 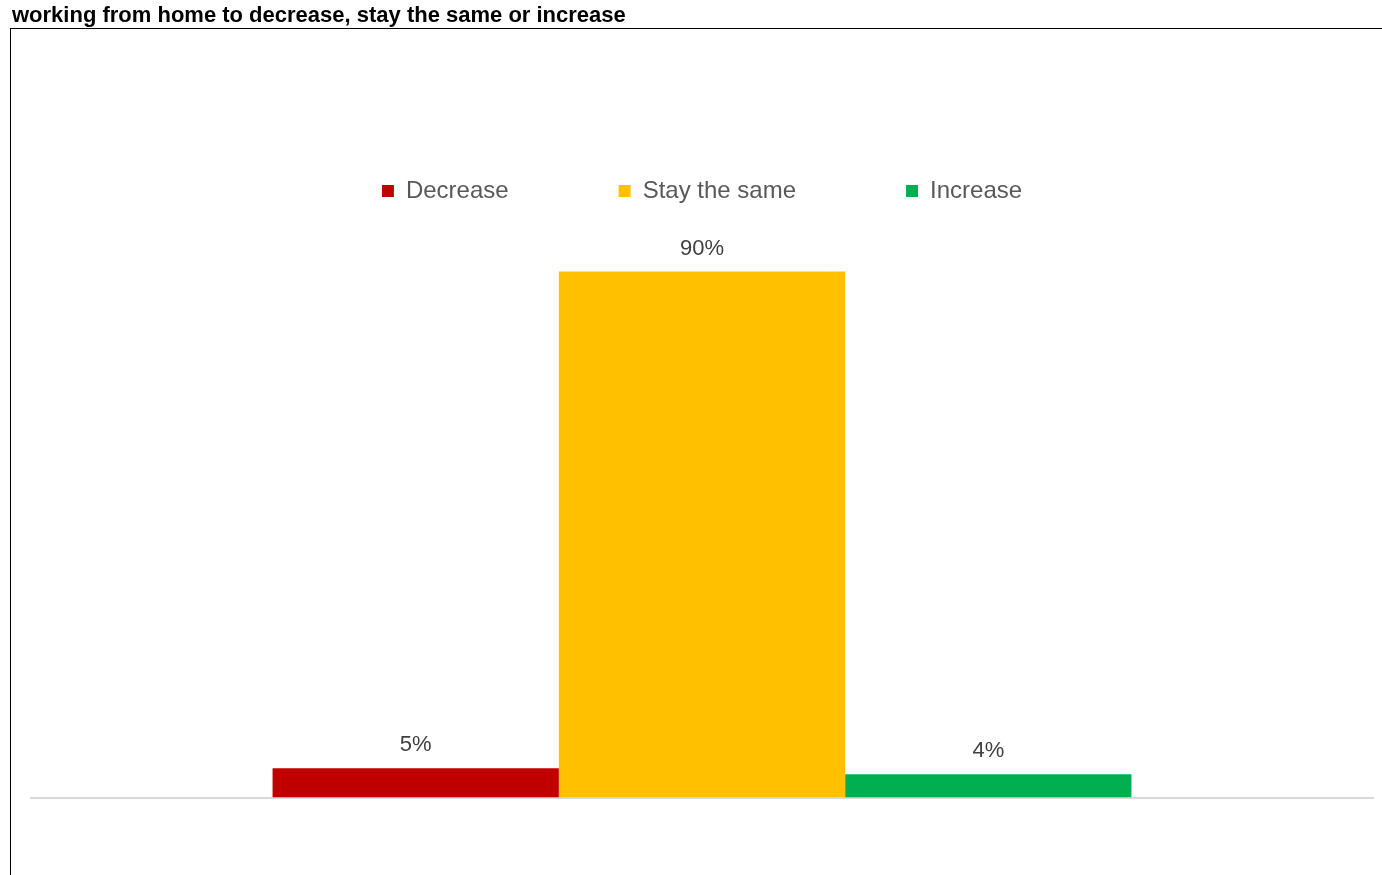 I want to click on data-label: 5%, so click(x=415, y=744).